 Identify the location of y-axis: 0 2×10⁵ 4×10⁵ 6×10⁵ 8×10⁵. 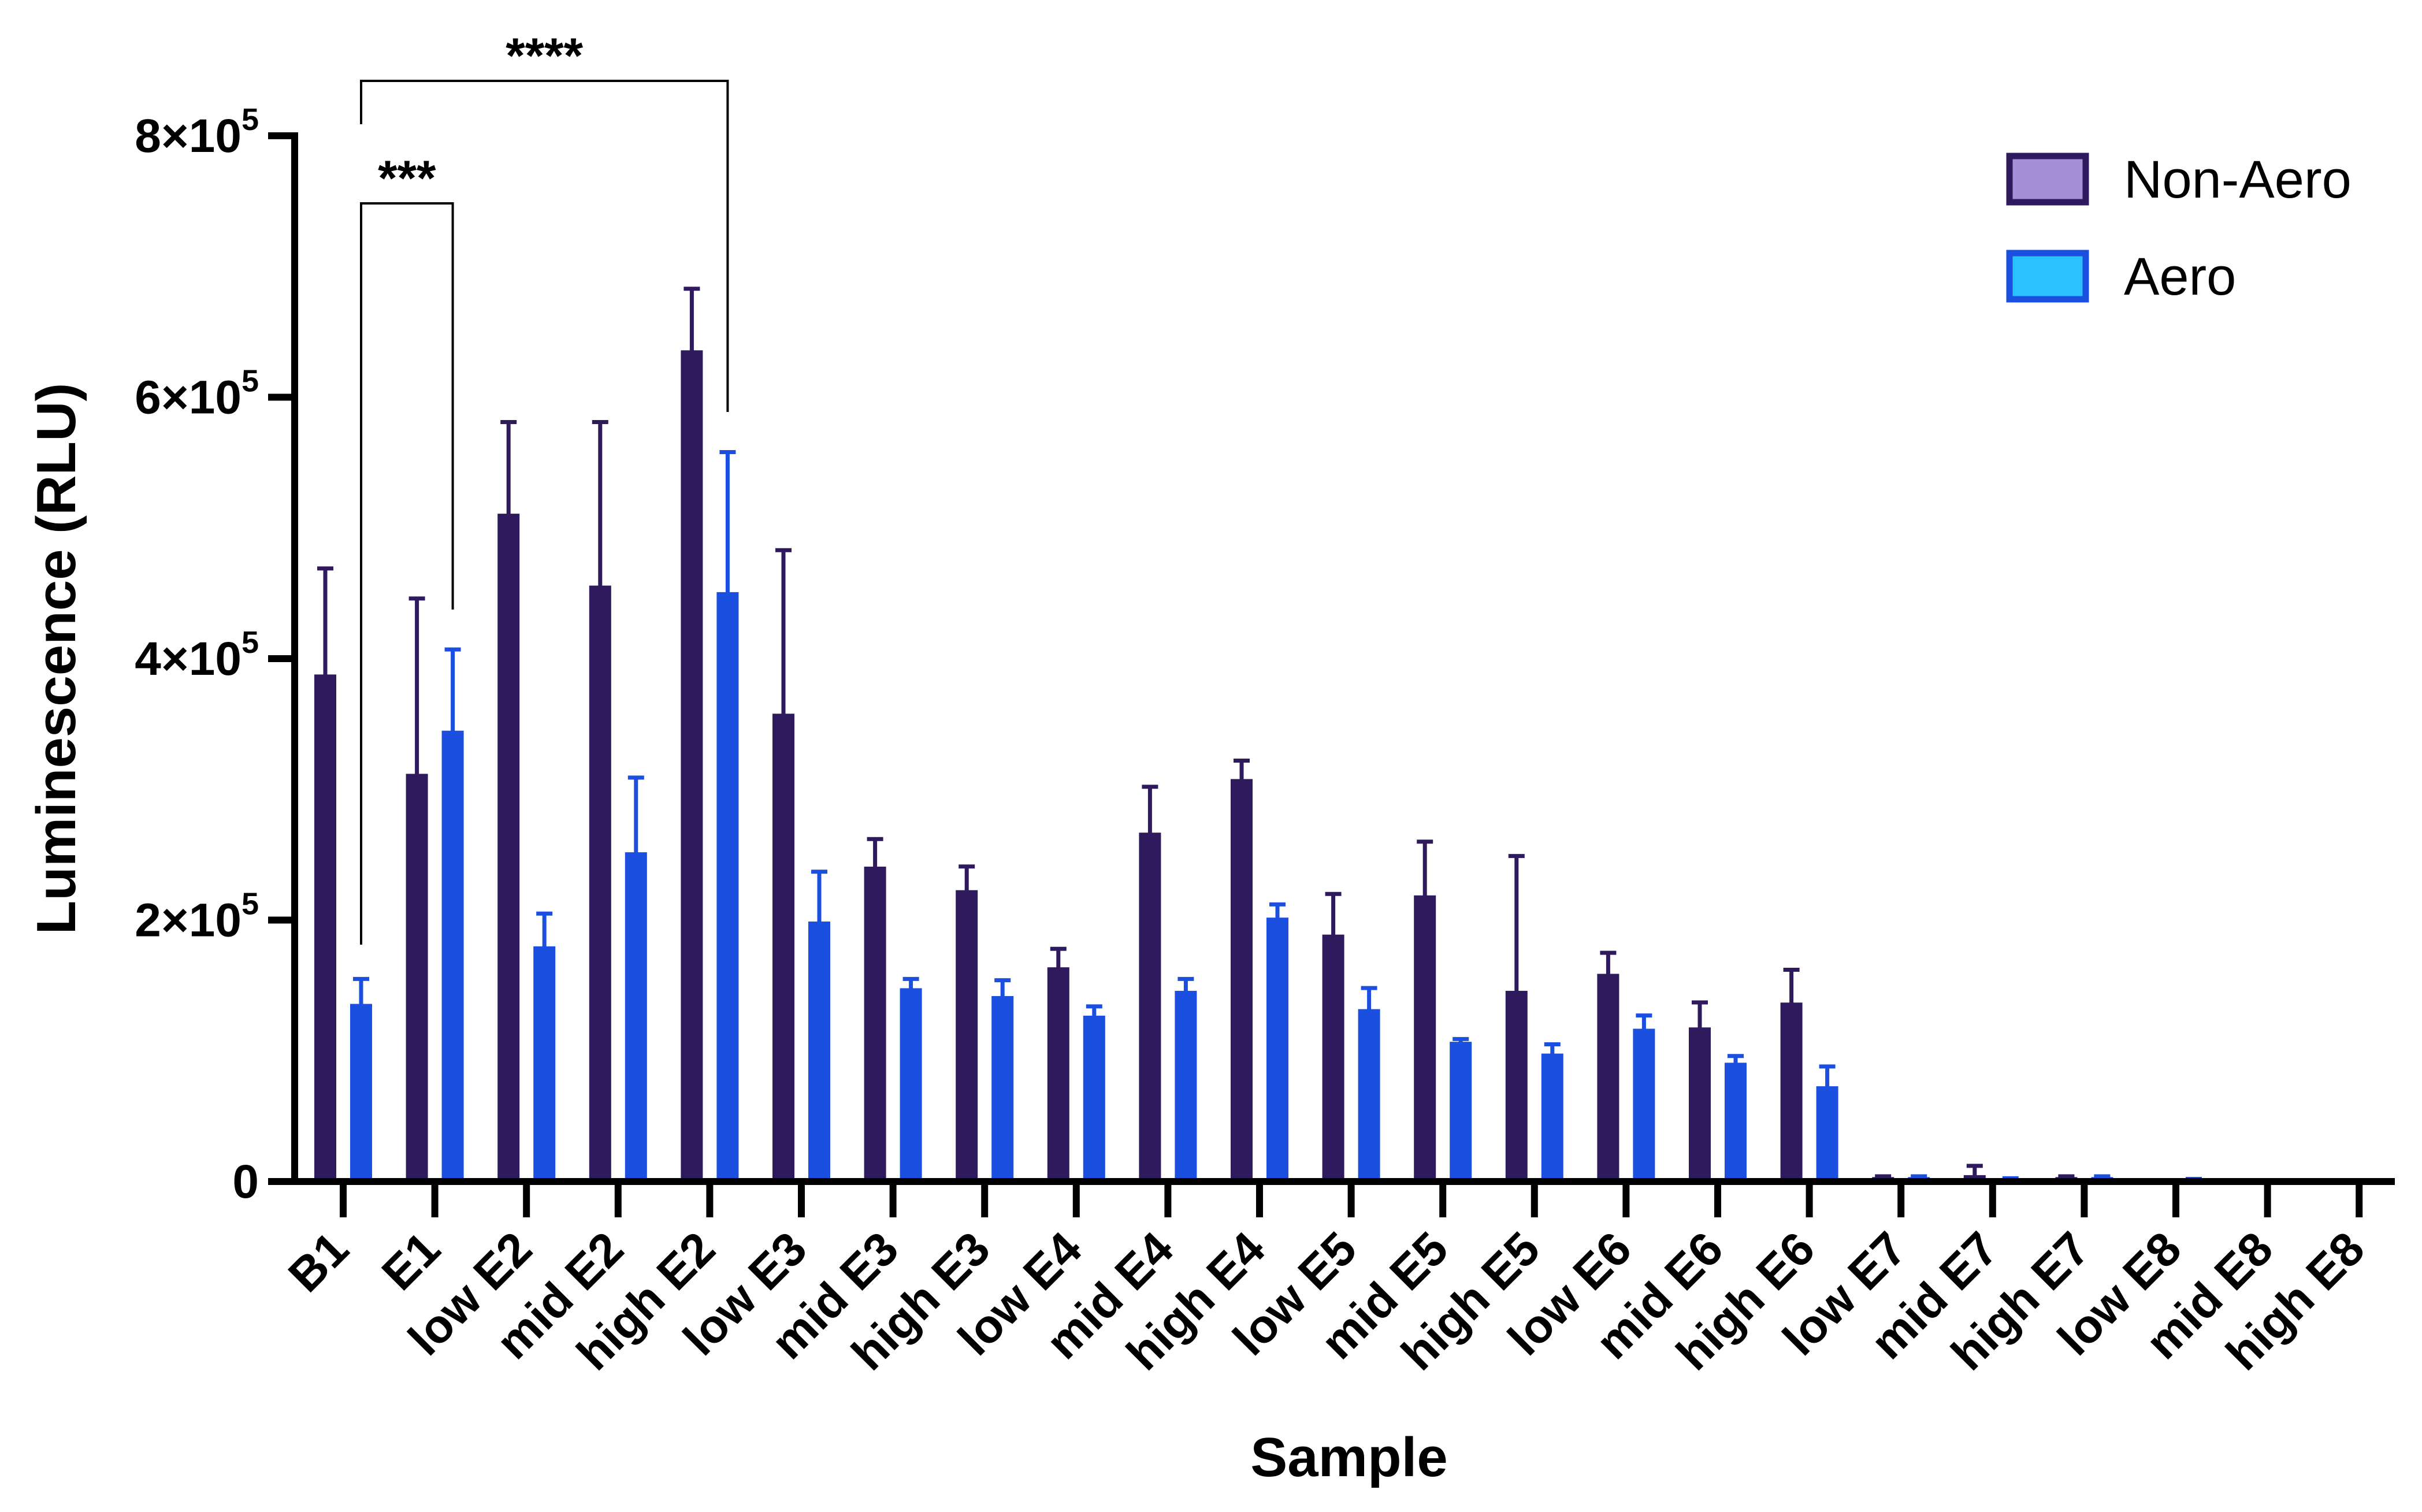
(216, 655).